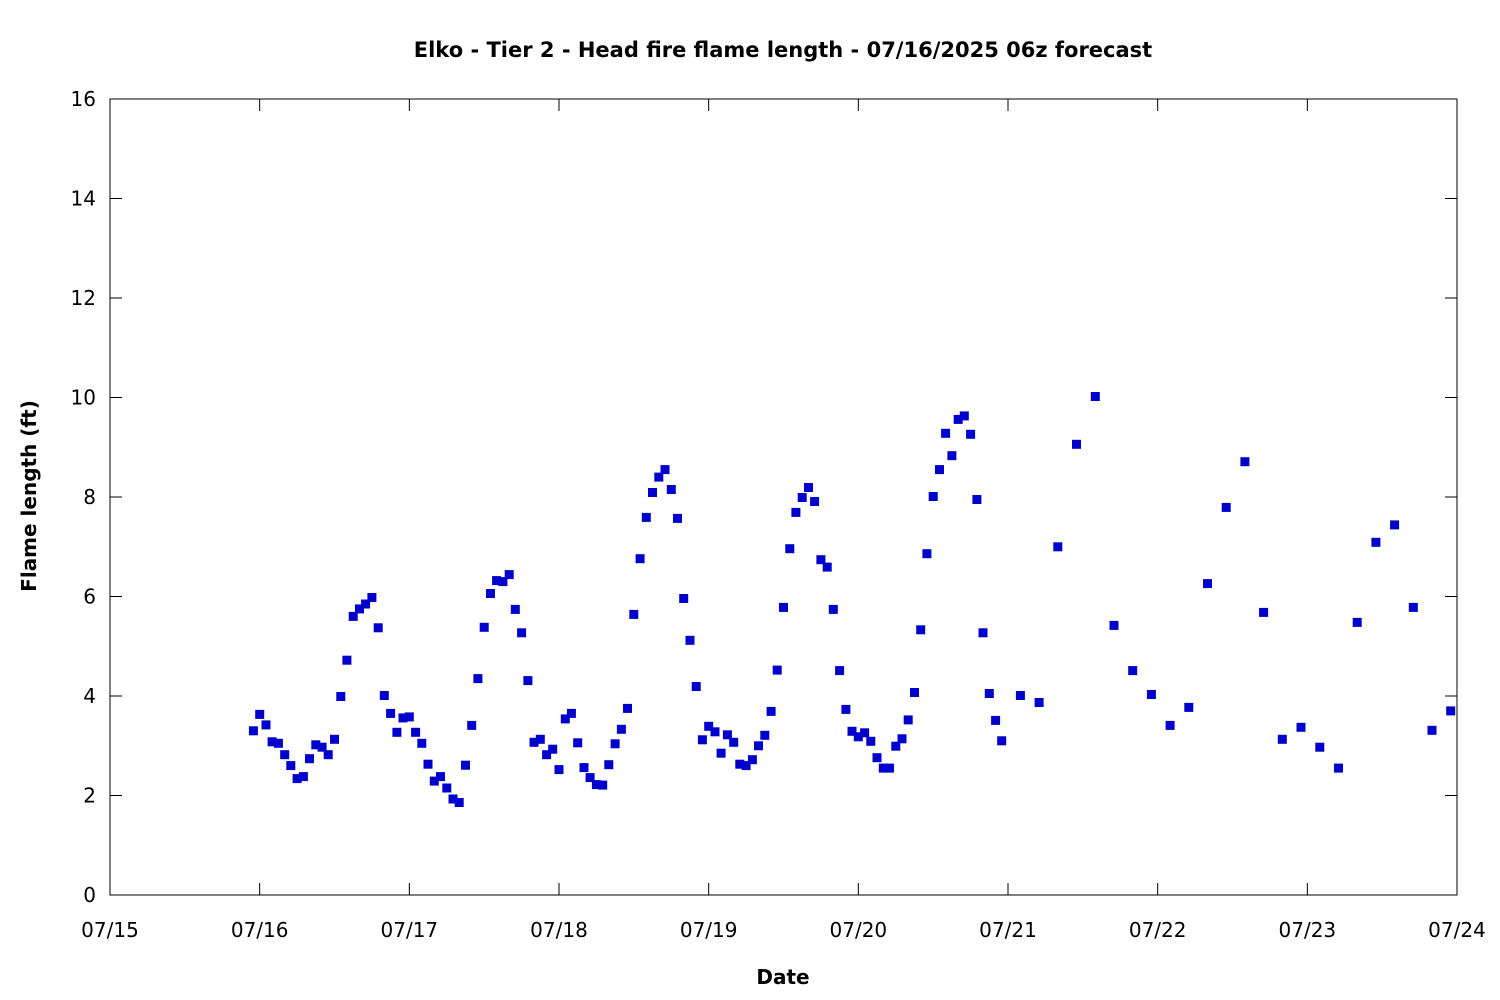 The image size is (1500, 1000). What do you see at coordinates (110, 930) in the screenshot?
I see `x-tick-label: 07/15` at bounding box center [110, 930].